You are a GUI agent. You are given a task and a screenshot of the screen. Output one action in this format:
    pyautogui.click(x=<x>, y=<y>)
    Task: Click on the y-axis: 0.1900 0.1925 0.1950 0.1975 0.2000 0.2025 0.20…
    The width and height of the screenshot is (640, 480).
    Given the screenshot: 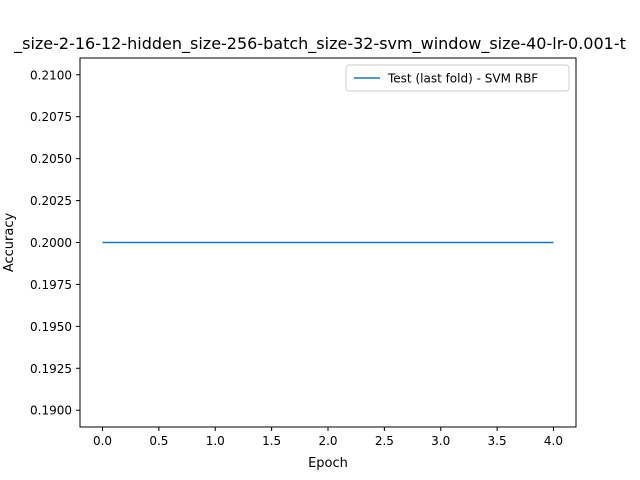 What is the action you would take?
    pyautogui.click(x=55, y=243)
    